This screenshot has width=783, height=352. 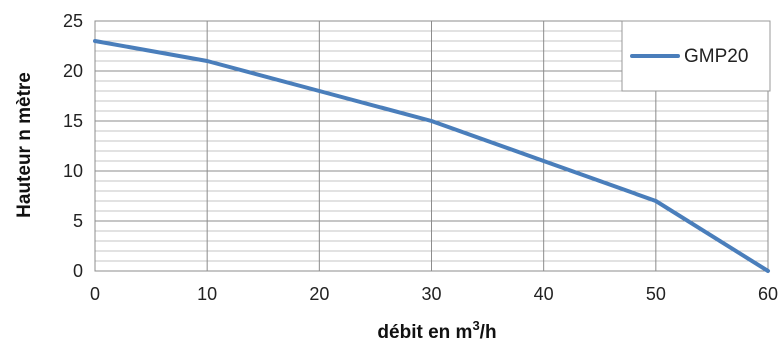 I want to click on x-tick-label: 40, so click(x=544, y=294).